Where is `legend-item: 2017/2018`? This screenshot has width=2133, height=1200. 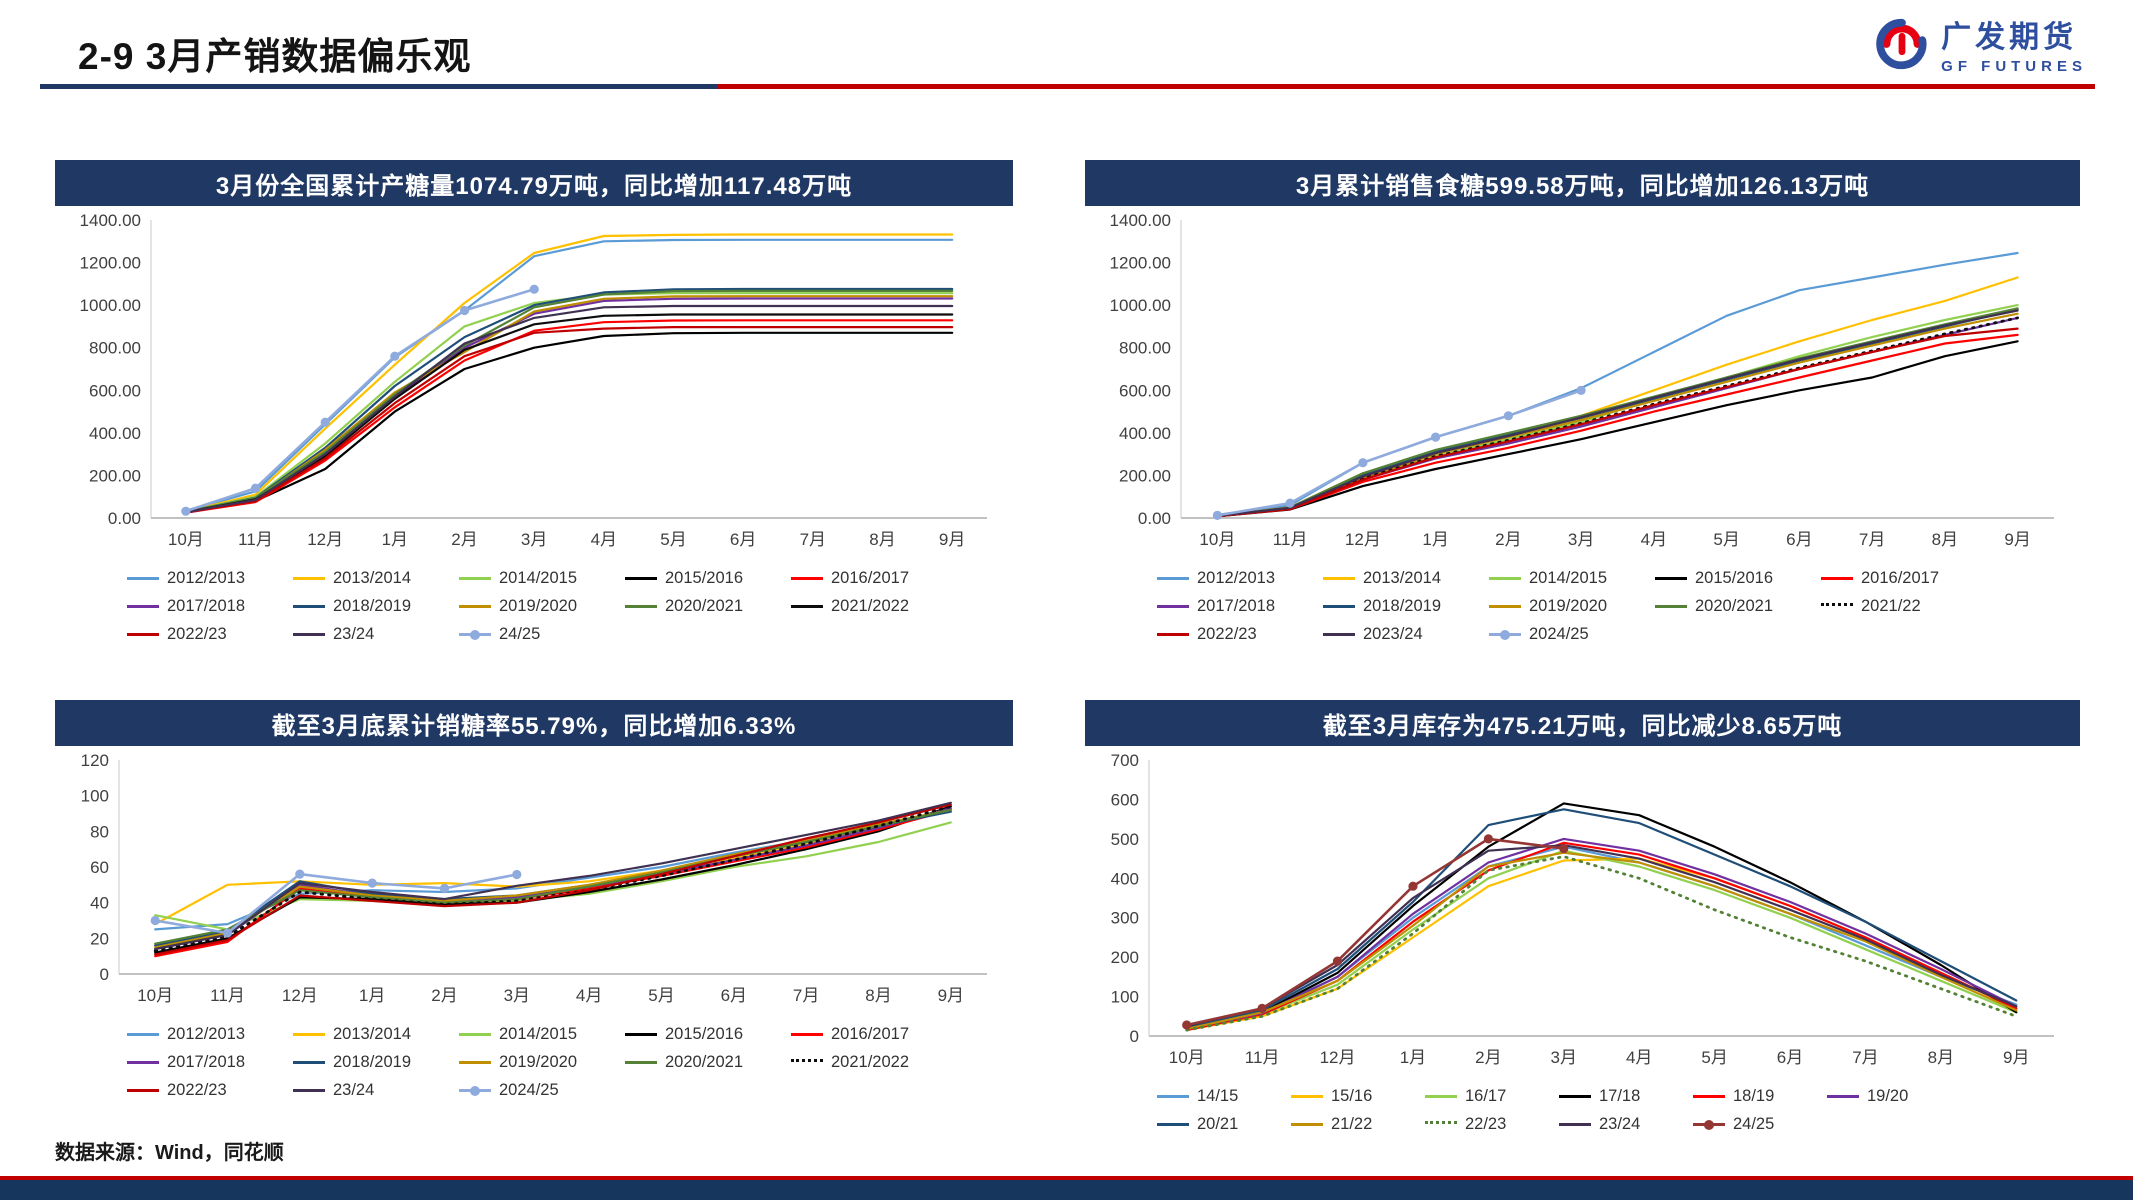
legend-item: 2017/2018 is located at coordinates (202, 606).